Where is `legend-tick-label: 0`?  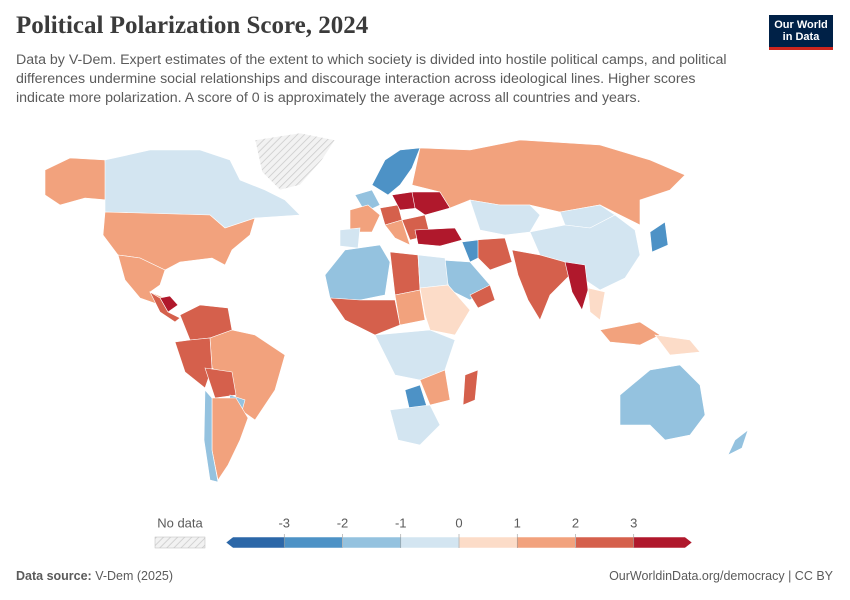
legend-tick-label: 0 is located at coordinates (458, 522).